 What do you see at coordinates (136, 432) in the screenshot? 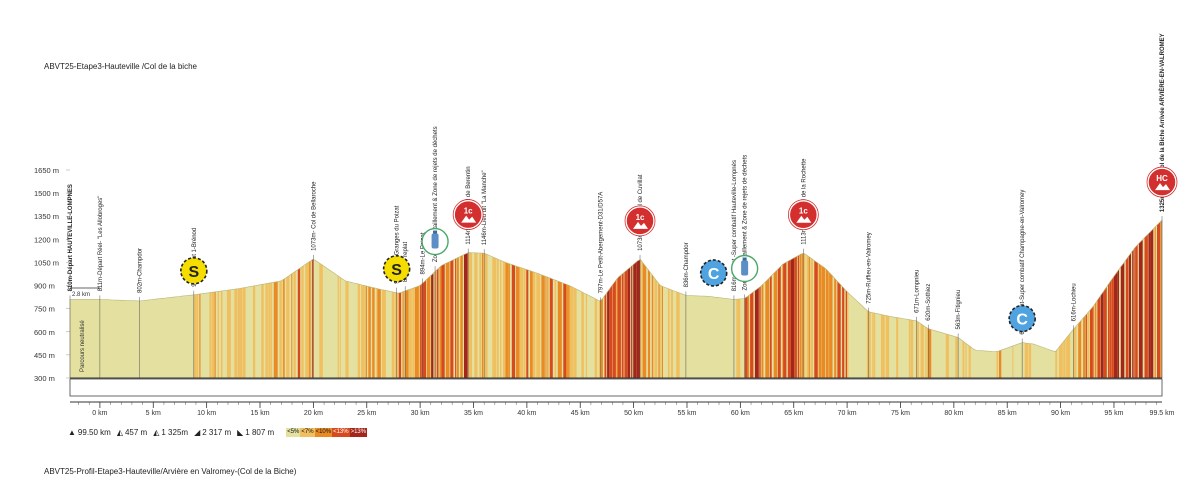
I see `stat-climb-1-value: 457 m` at bounding box center [136, 432].